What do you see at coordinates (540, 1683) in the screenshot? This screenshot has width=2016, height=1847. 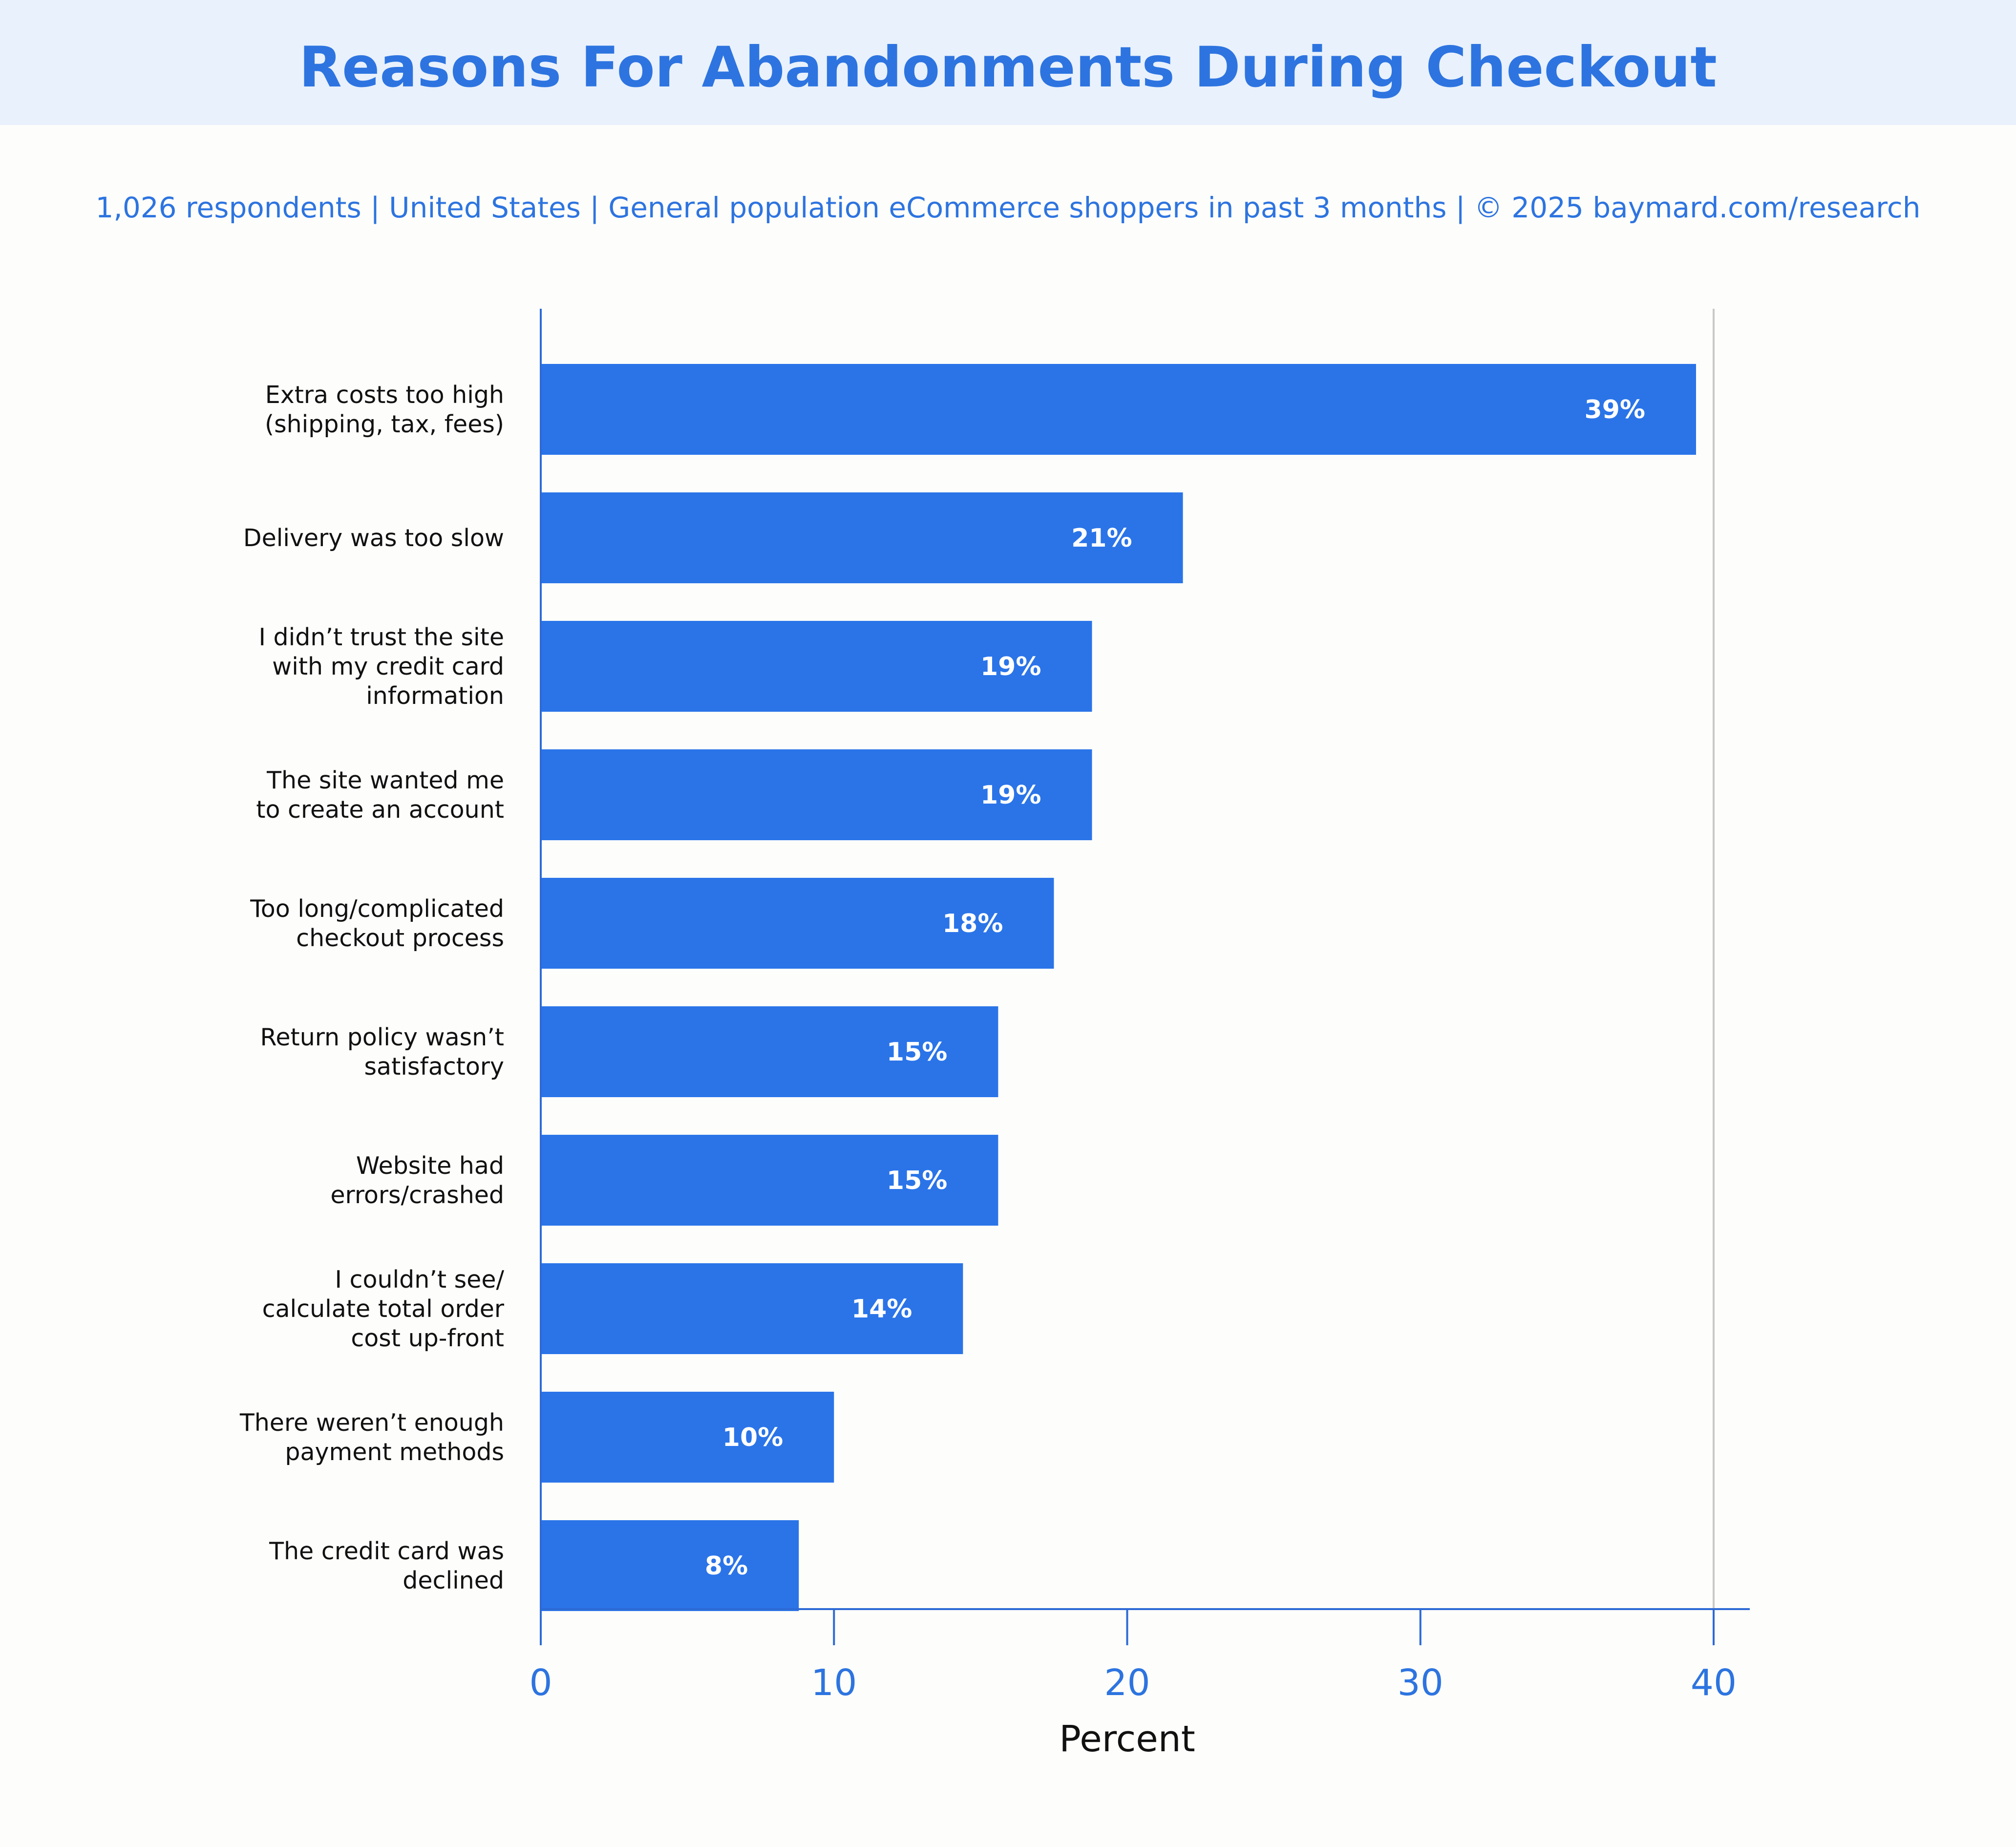 I see `x-tick-label: 0` at bounding box center [540, 1683].